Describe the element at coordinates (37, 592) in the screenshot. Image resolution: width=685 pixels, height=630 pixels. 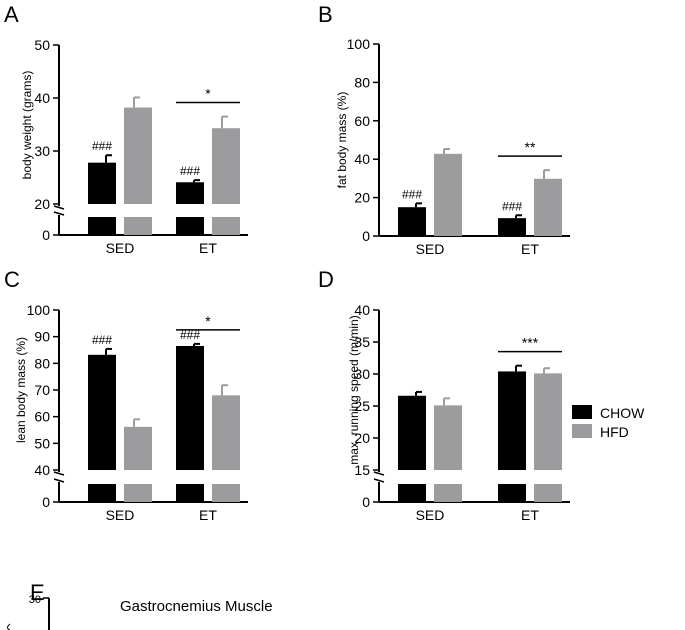
I see `panel-e-letter: E` at that location.